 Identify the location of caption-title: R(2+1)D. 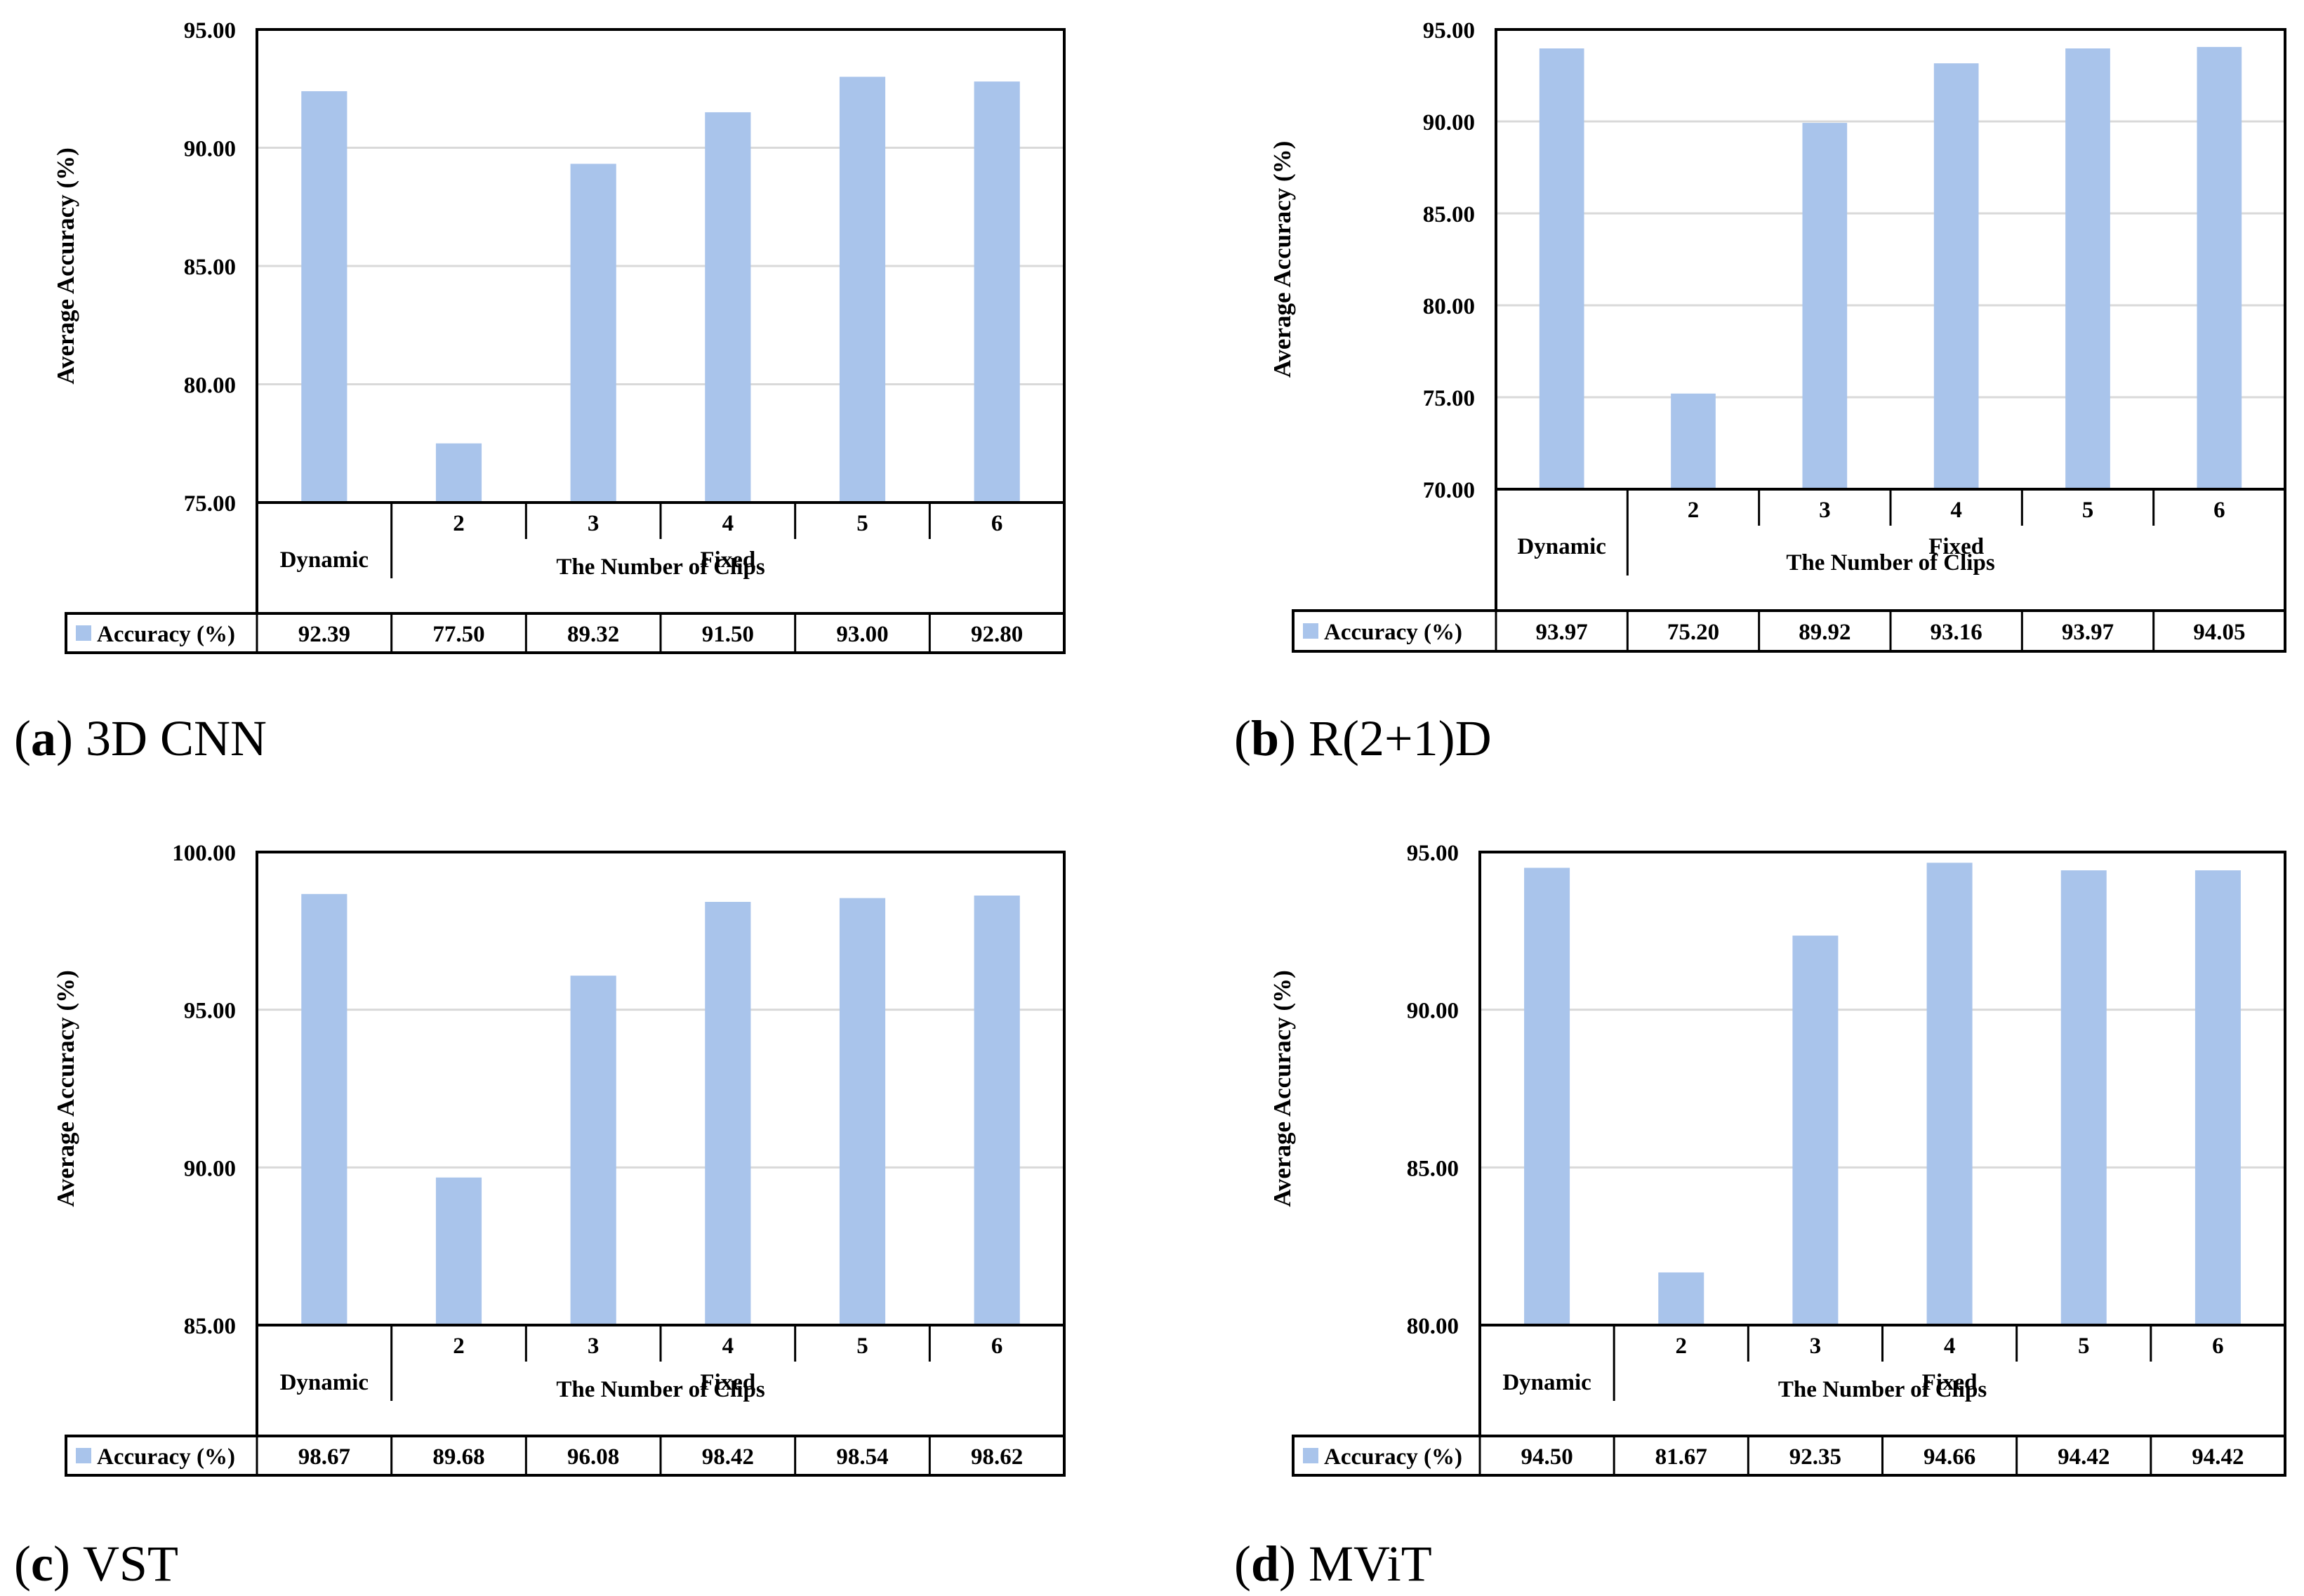
(1400, 738).